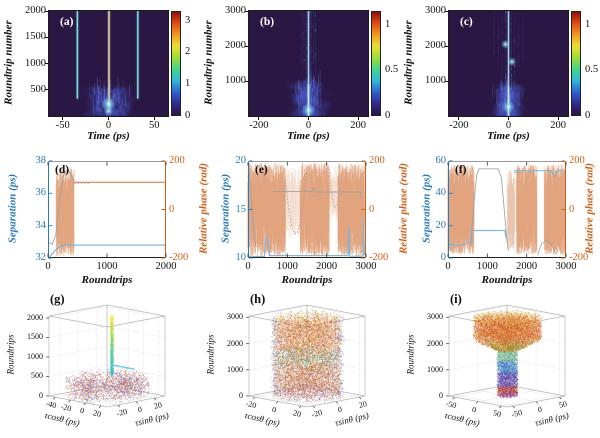  Describe the element at coordinates (235, 10) in the screenshot. I see `y-tick: 3000` at that location.